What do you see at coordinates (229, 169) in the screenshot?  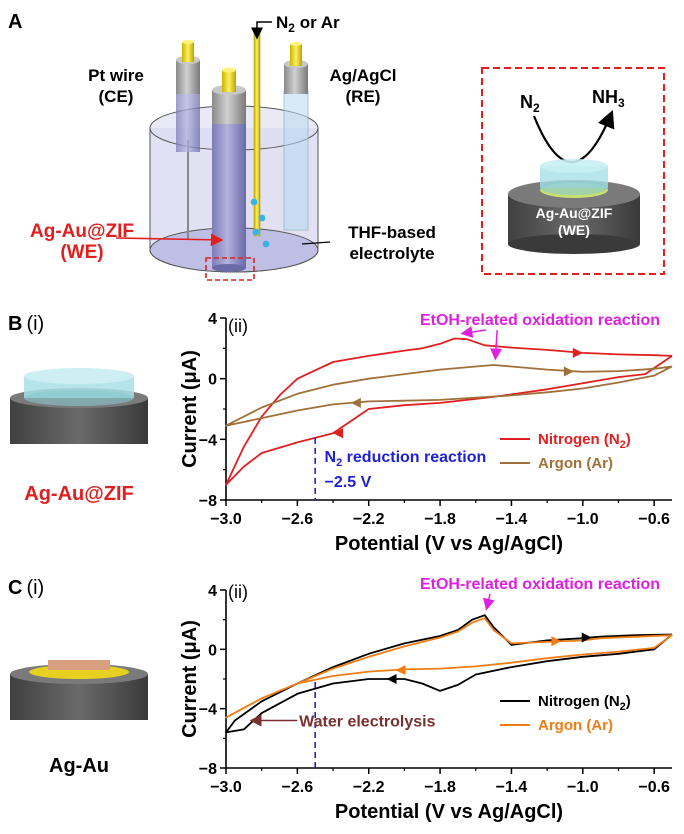 I see `working-electrode` at bounding box center [229, 169].